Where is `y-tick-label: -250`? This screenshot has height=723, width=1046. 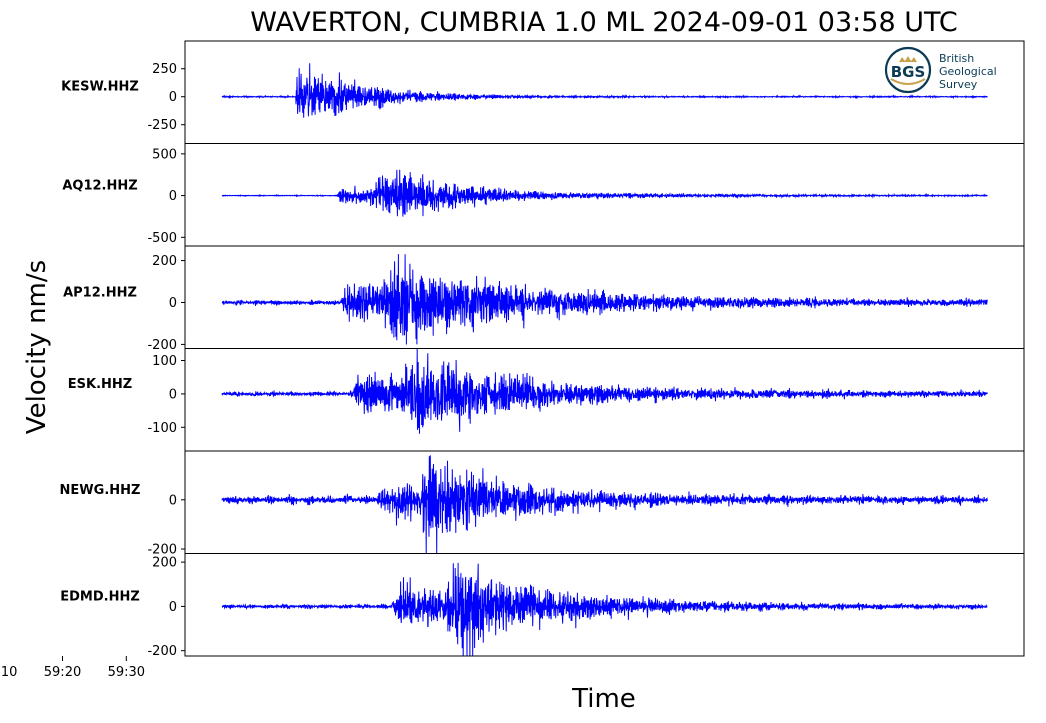 y-tick-label: -250 is located at coordinates (162, 125).